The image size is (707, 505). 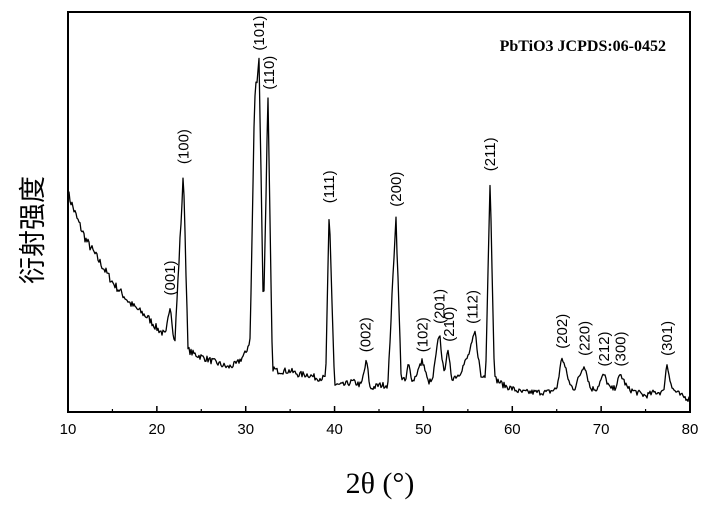 What do you see at coordinates (423, 429) in the screenshot?
I see `x-tick-label: 50` at bounding box center [423, 429].